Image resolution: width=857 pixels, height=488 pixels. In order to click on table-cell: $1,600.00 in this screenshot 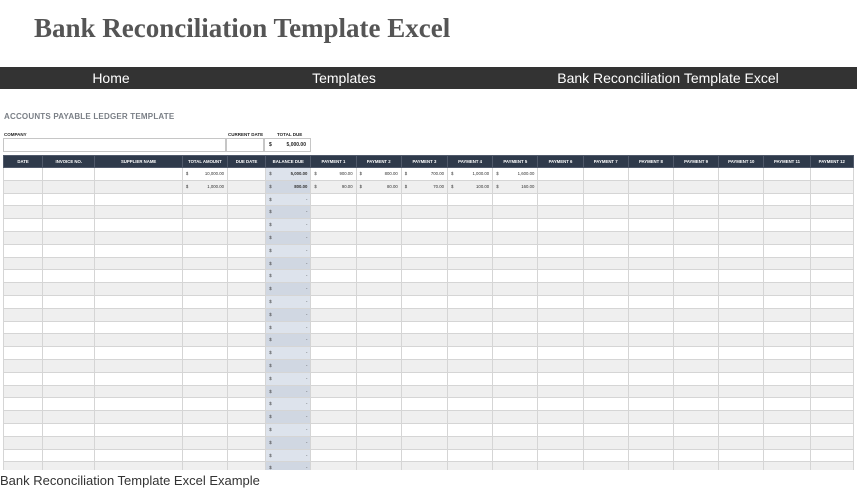, I will do `click(515, 174)`.